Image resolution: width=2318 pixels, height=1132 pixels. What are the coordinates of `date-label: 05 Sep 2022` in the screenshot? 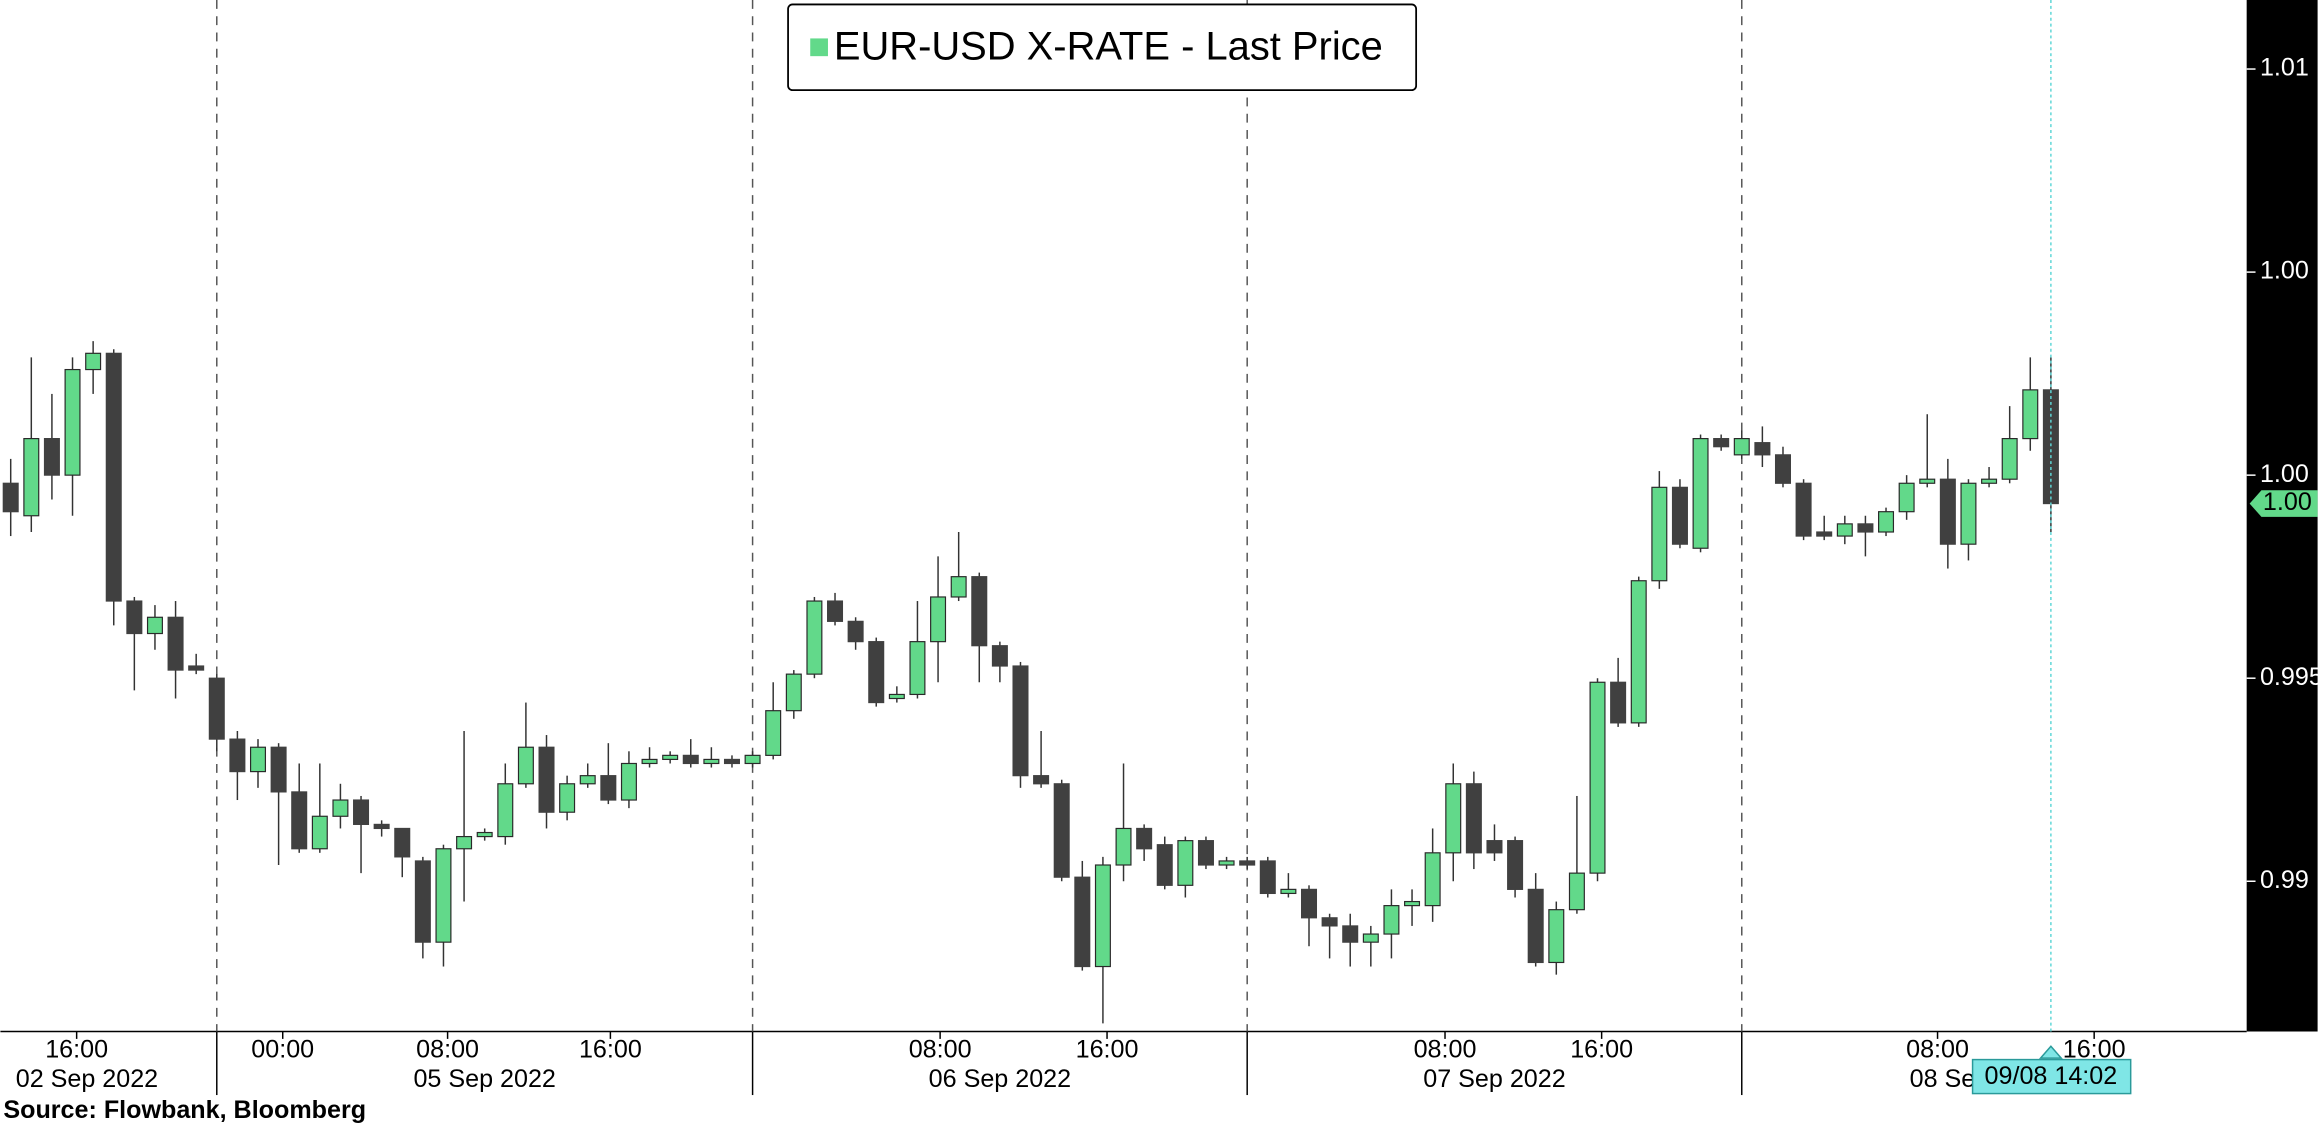 It's located at (484, 1079).